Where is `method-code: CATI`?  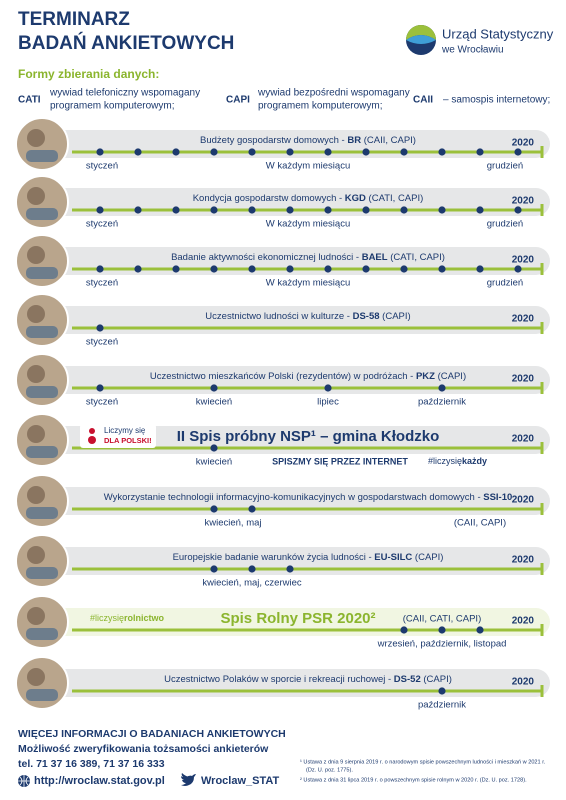
method-code: CATI is located at coordinates (29, 100).